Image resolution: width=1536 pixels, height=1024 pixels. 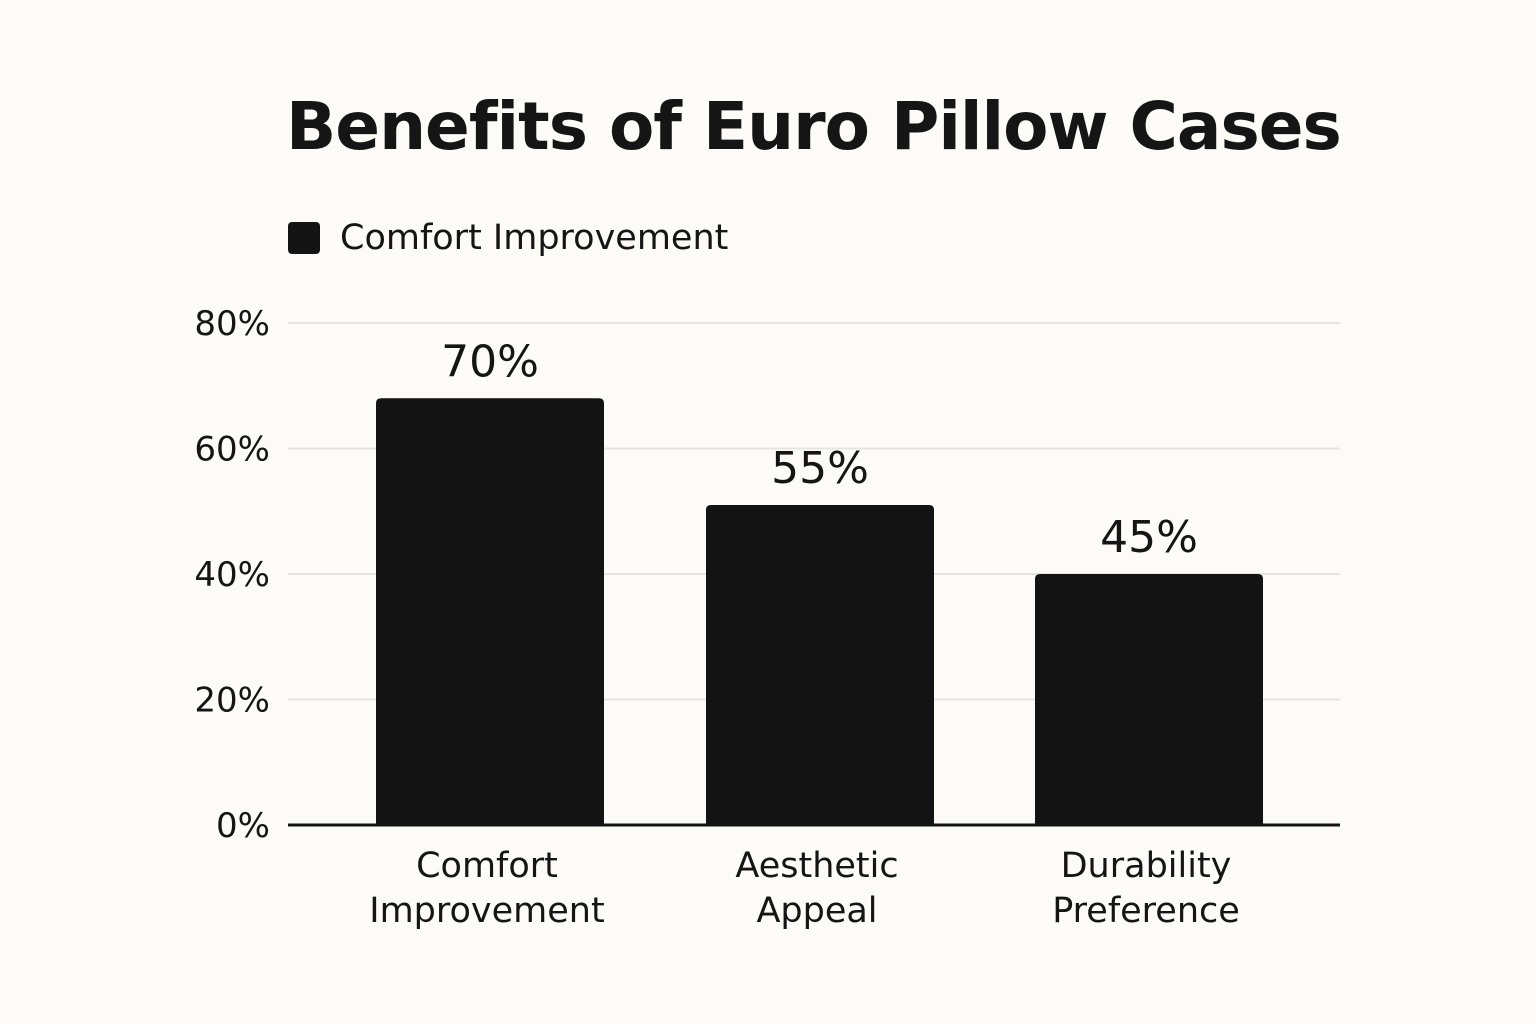 What do you see at coordinates (1146, 866) in the screenshot?
I see `x-tick-label: Durability` at bounding box center [1146, 866].